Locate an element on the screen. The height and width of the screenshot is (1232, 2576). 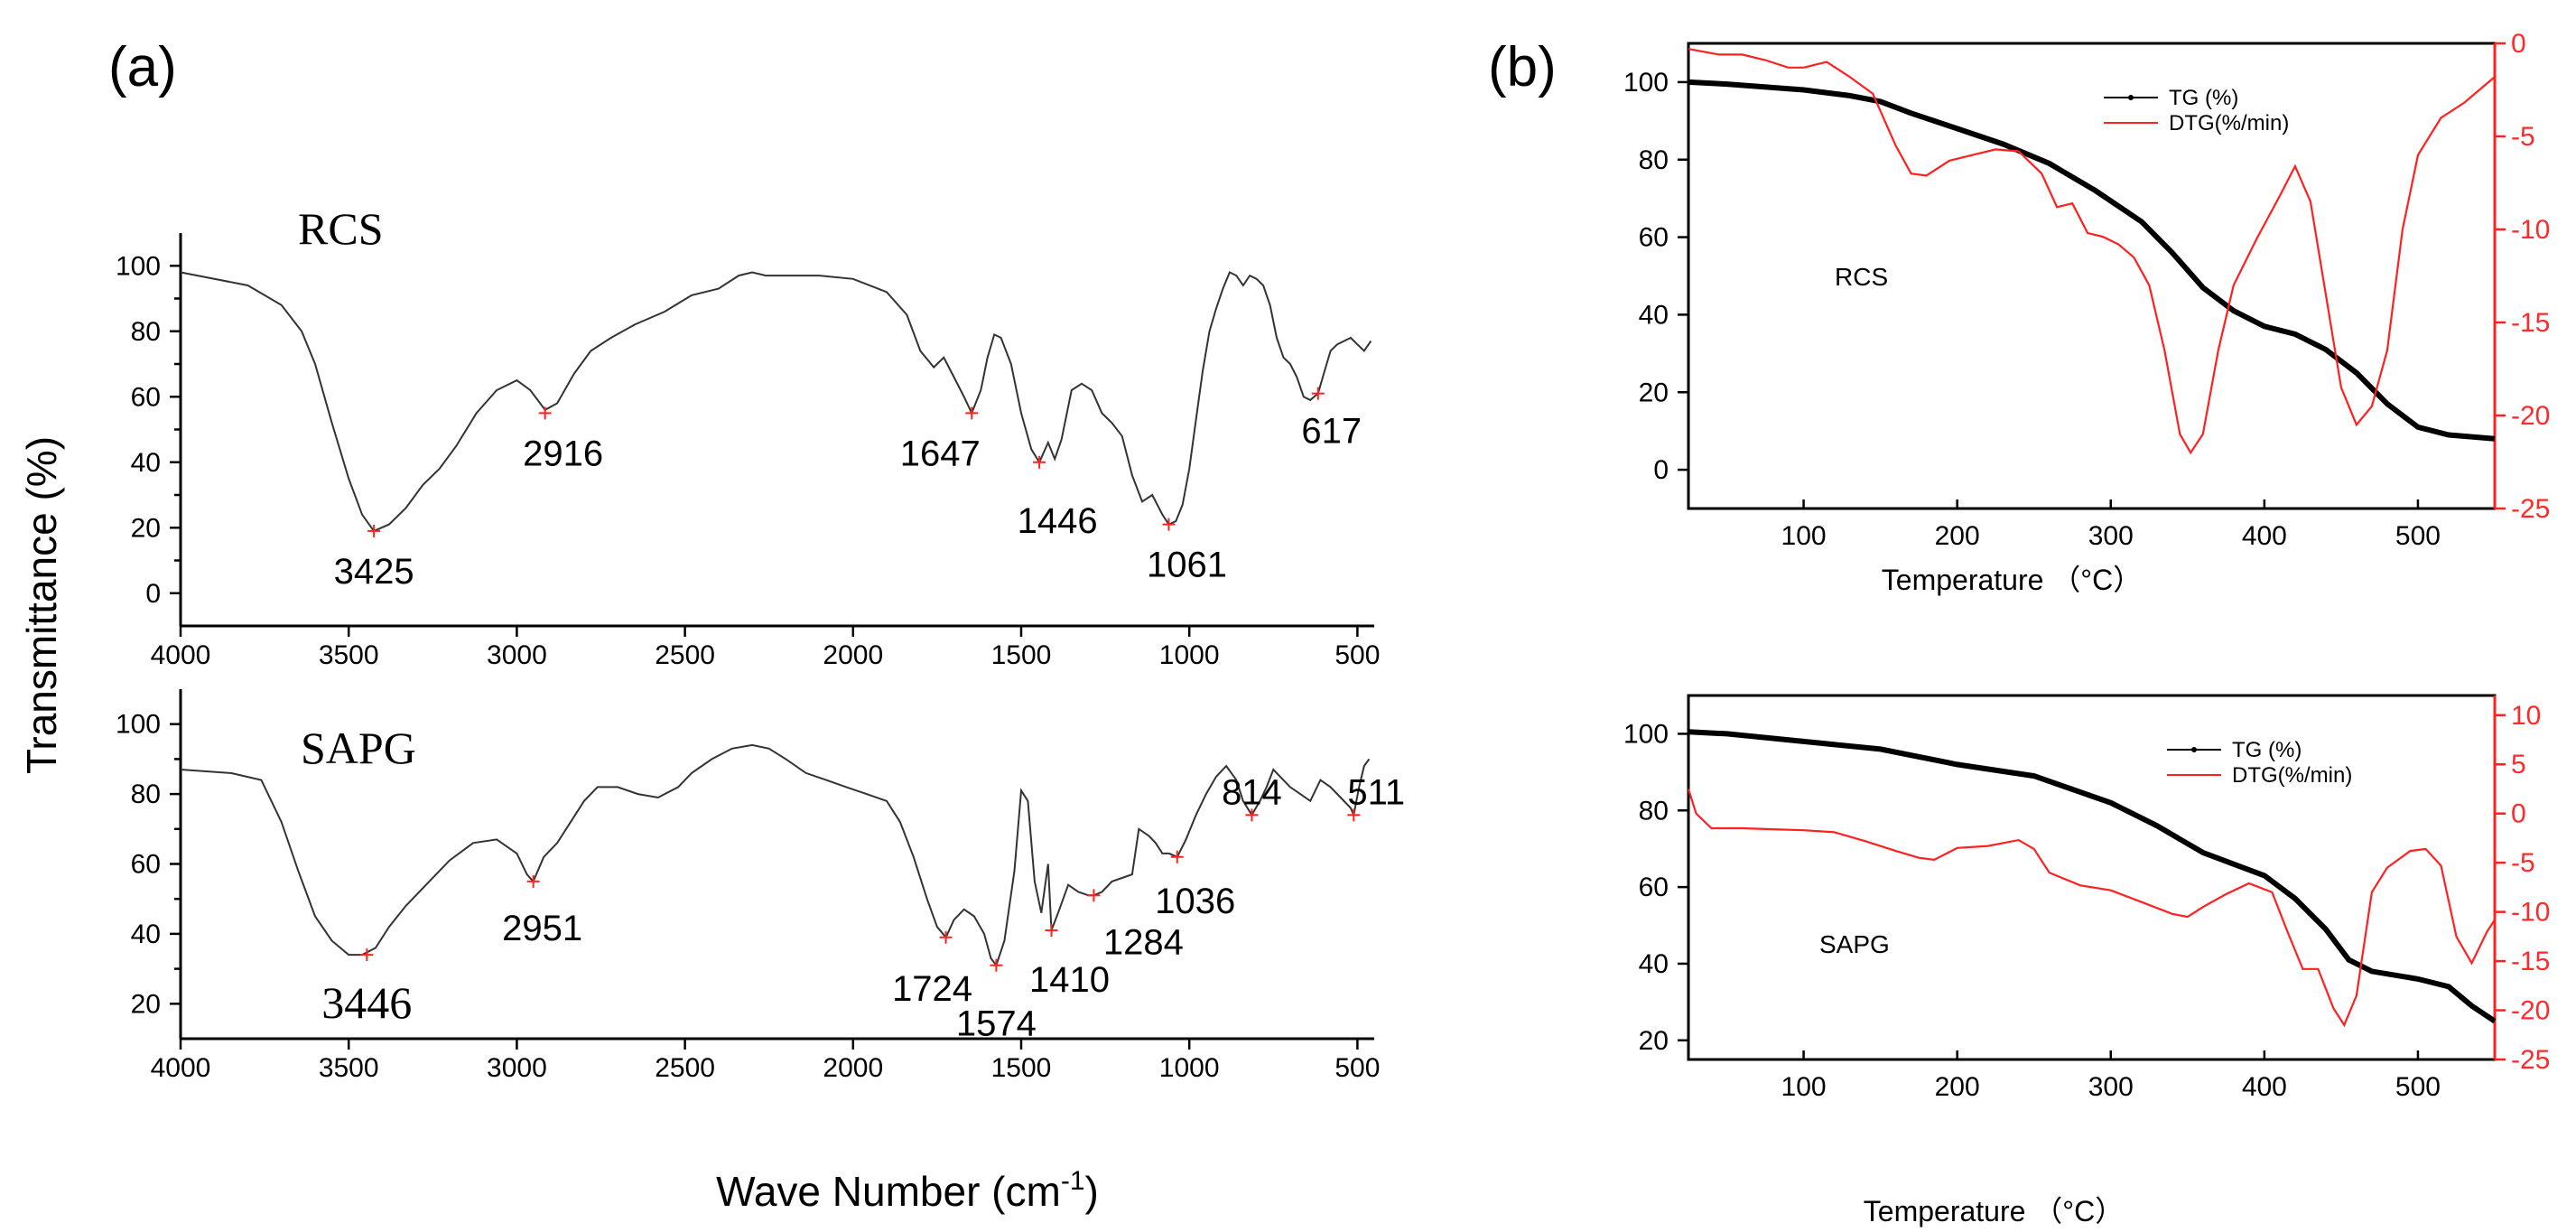
y-tick-label: 0 is located at coordinates (1661, 470).